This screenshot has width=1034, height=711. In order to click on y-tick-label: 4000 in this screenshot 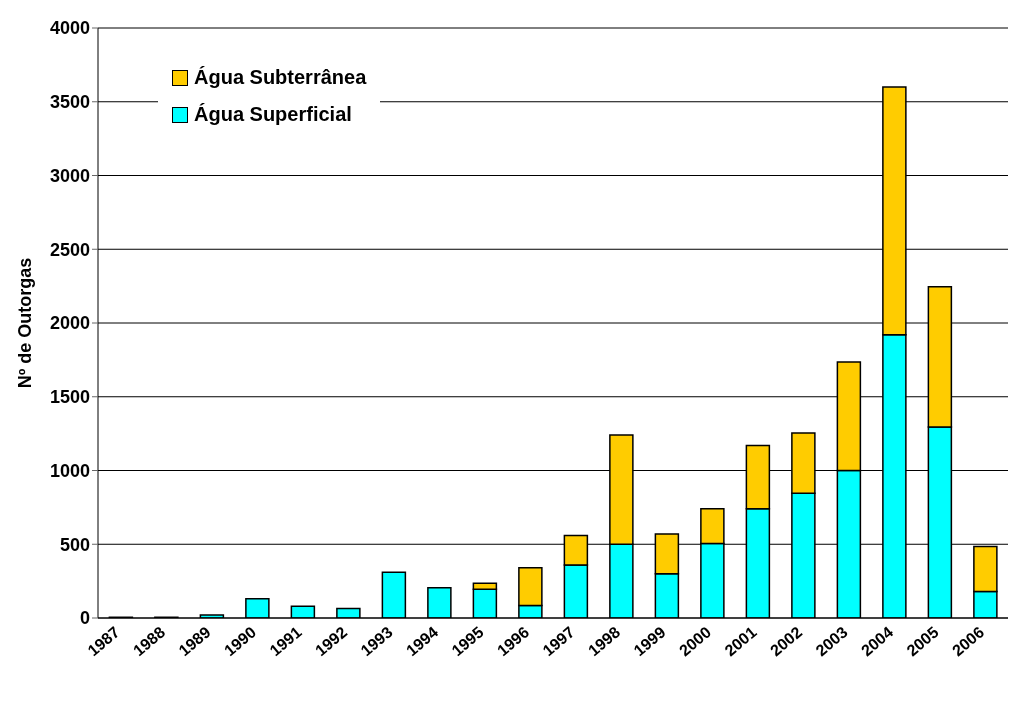, I will do `click(69, 28)`.